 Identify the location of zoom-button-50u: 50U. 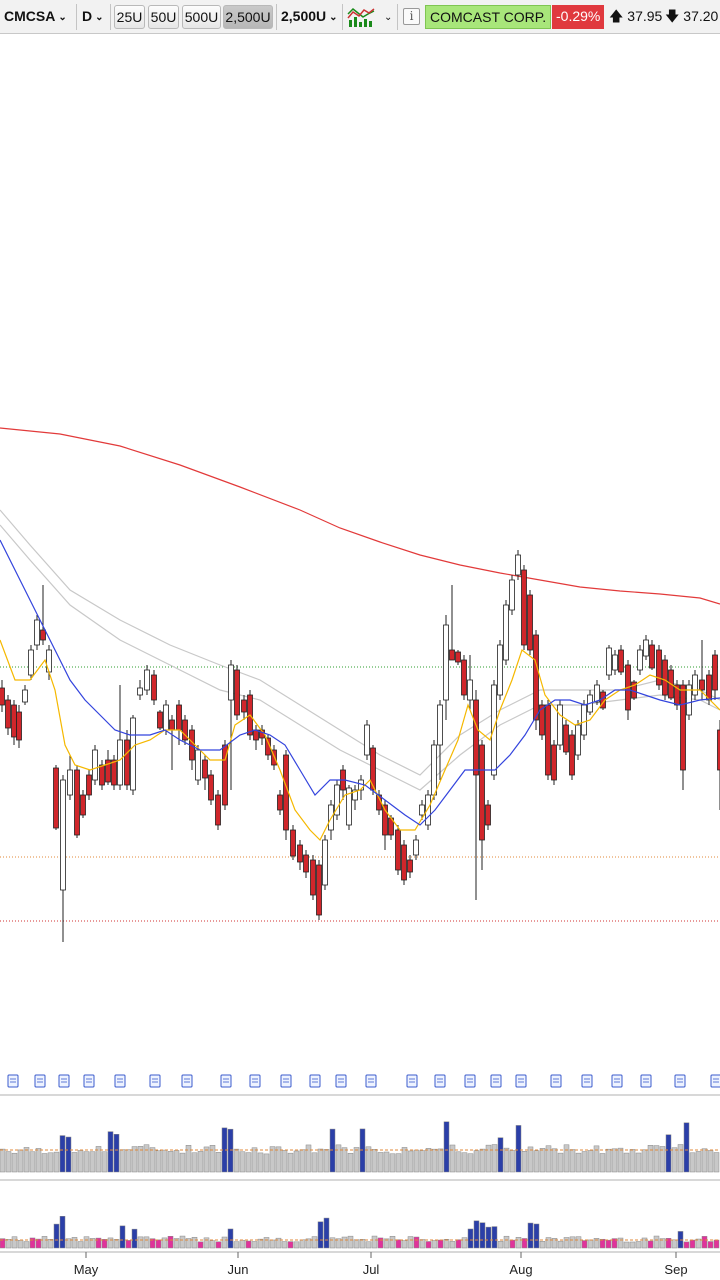
(163, 17).